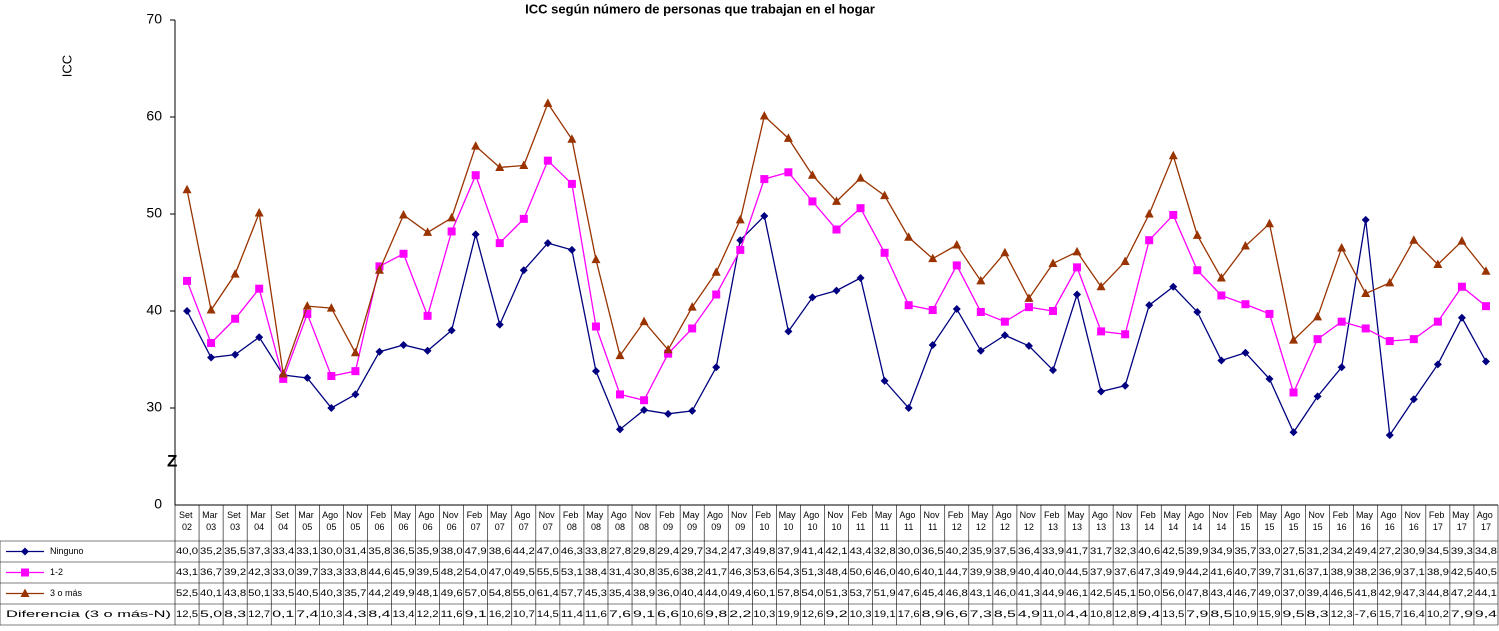  Describe the element at coordinates (1342, 551) in the screenshot. I see `table-cell: 34,2` at that location.